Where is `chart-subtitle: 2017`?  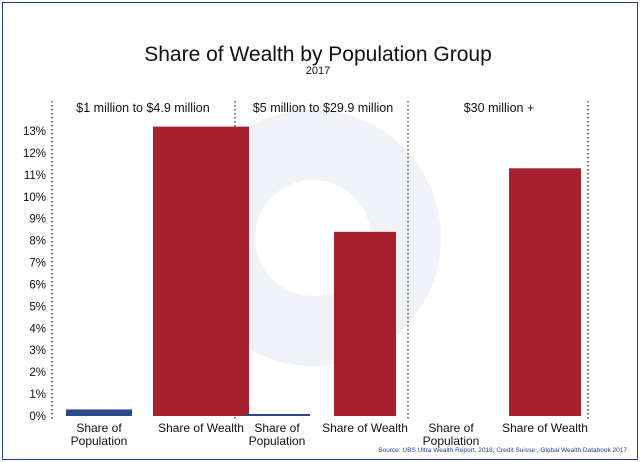
chart-subtitle: 2017 is located at coordinates (318, 71).